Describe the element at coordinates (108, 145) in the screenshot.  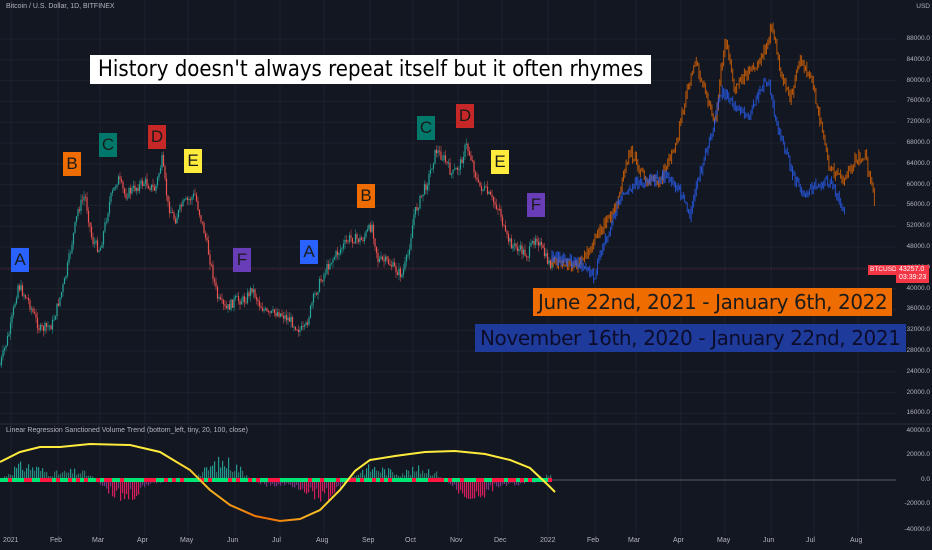
I see `wave-label: C` at that location.